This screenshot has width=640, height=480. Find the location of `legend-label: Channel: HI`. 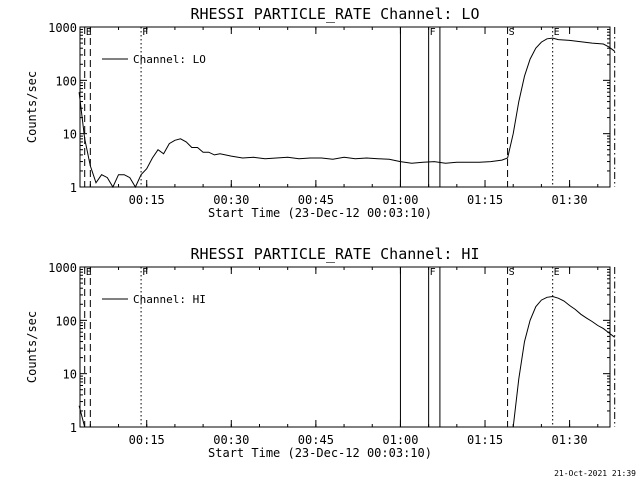

legend-label: Channel: HI is located at coordinates (169, 299).